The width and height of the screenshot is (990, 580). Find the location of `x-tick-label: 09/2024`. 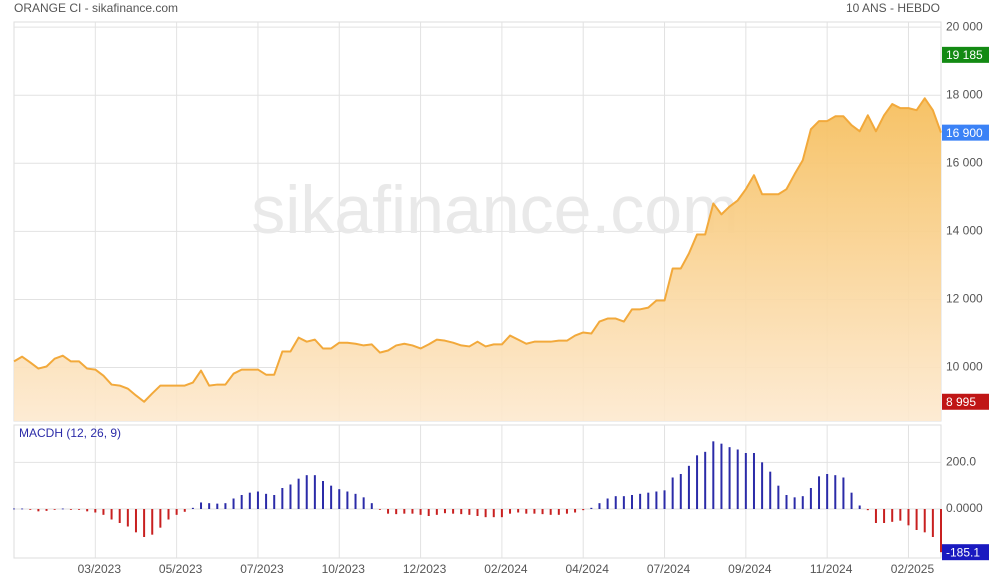

x-tick-label: 09/2024 is located at coordinates (750, 569).